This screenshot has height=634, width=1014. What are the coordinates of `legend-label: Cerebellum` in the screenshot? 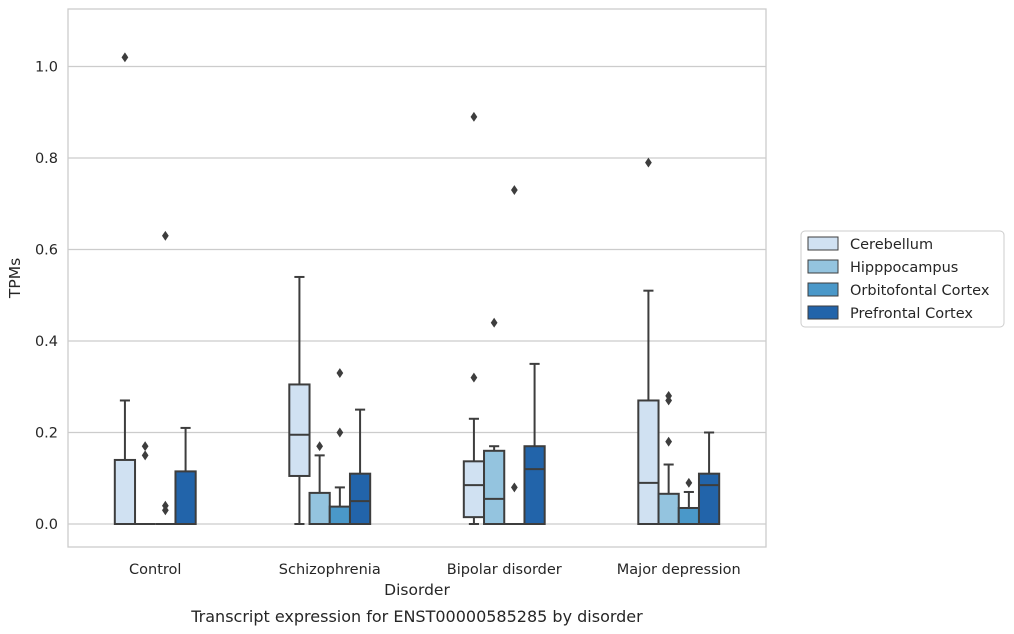 It's located at (891, 245).